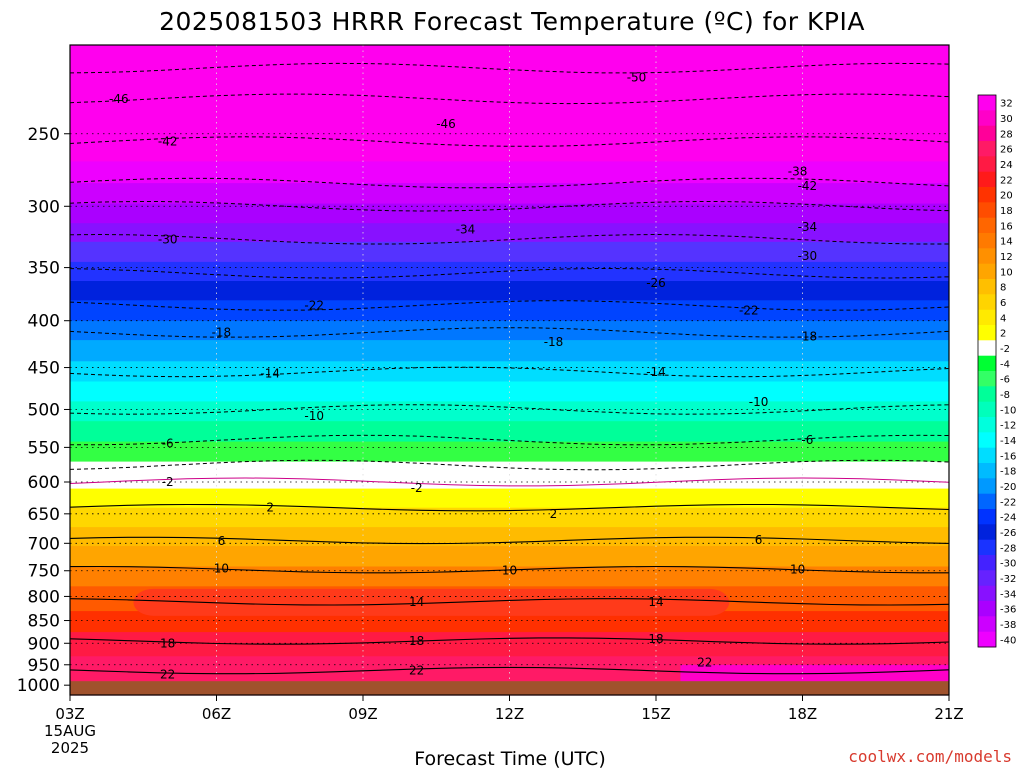 This screenshot has height=768, width=1024. Describe the element at coordinates (1008, 472) in the screenshot. I see `colorbar-tick-label: -18` at that location.